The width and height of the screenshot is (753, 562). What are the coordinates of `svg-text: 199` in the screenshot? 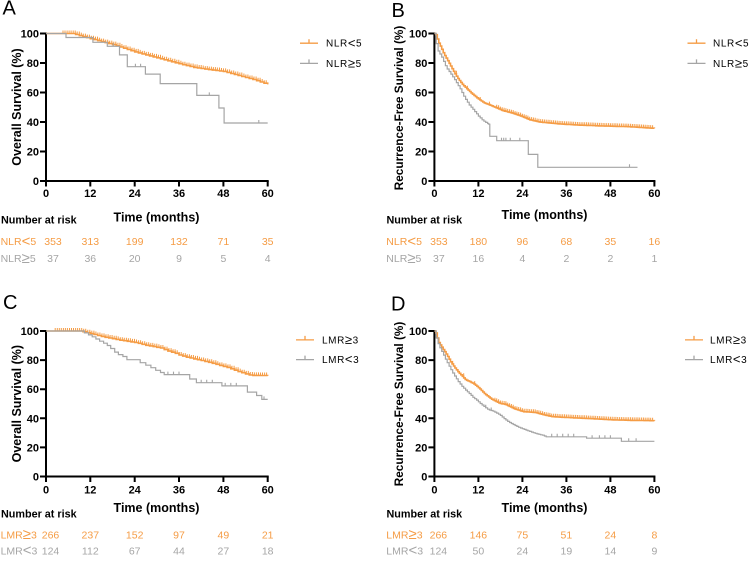 It's located at (135, 242).